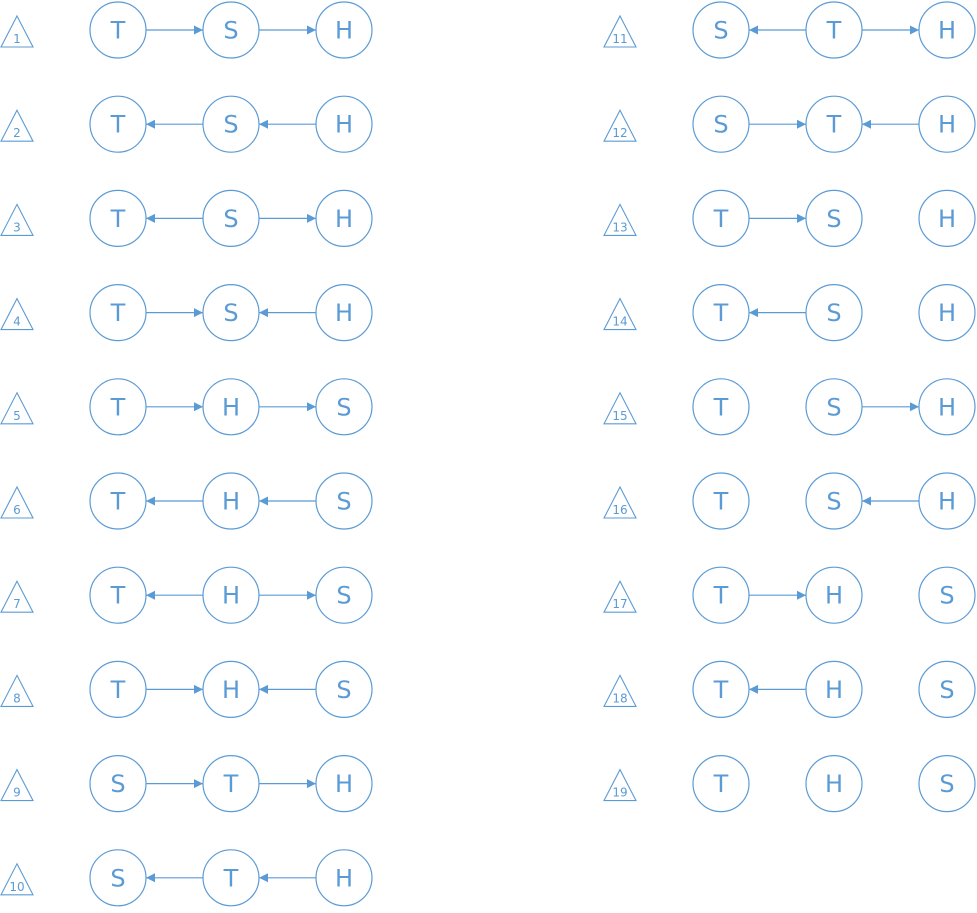  What do you see at coordinates (186, 501) in the screenshot?
I see `diagram-6: 6 T H S` at bounding box center [186, 501].